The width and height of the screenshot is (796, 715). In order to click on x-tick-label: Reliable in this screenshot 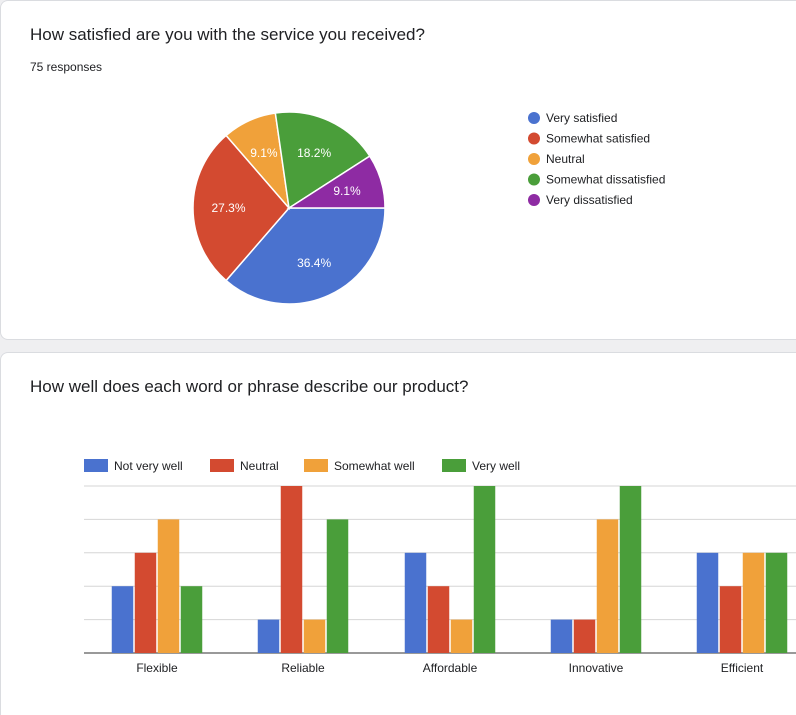, I will do `click(303, 668)`.